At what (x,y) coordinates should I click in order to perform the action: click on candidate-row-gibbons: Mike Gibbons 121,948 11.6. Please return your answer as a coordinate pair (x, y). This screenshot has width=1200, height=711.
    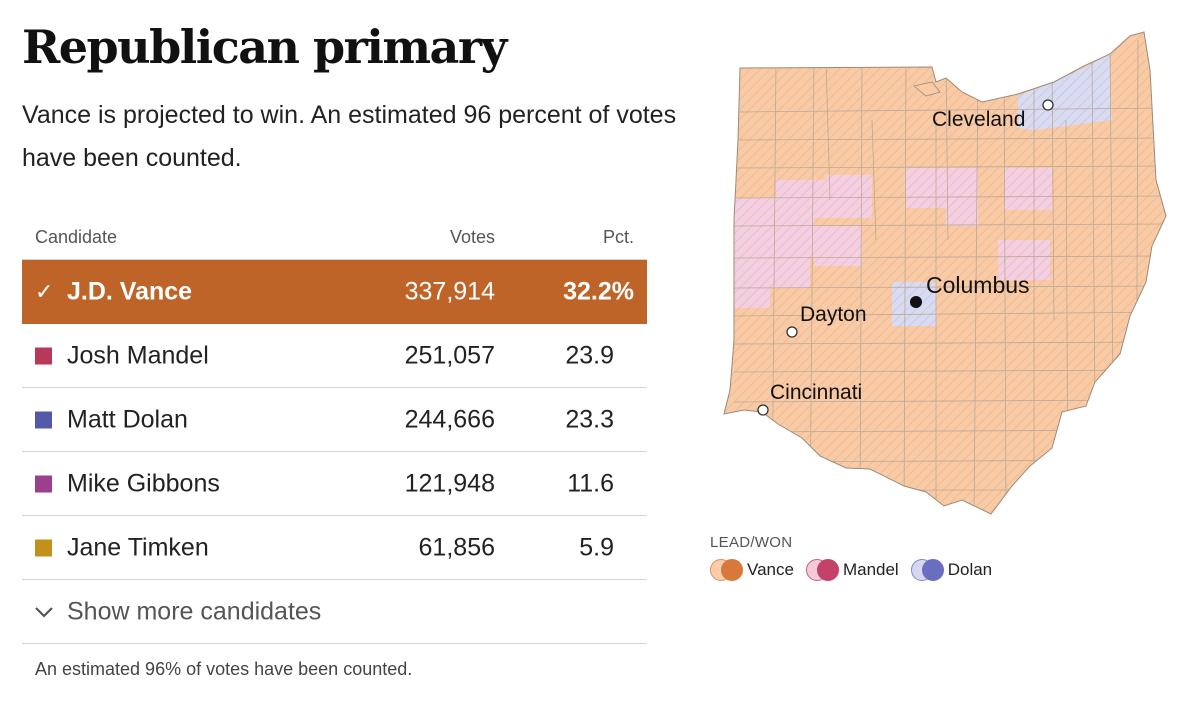
    Looking at the image, I should click on (334, 484).